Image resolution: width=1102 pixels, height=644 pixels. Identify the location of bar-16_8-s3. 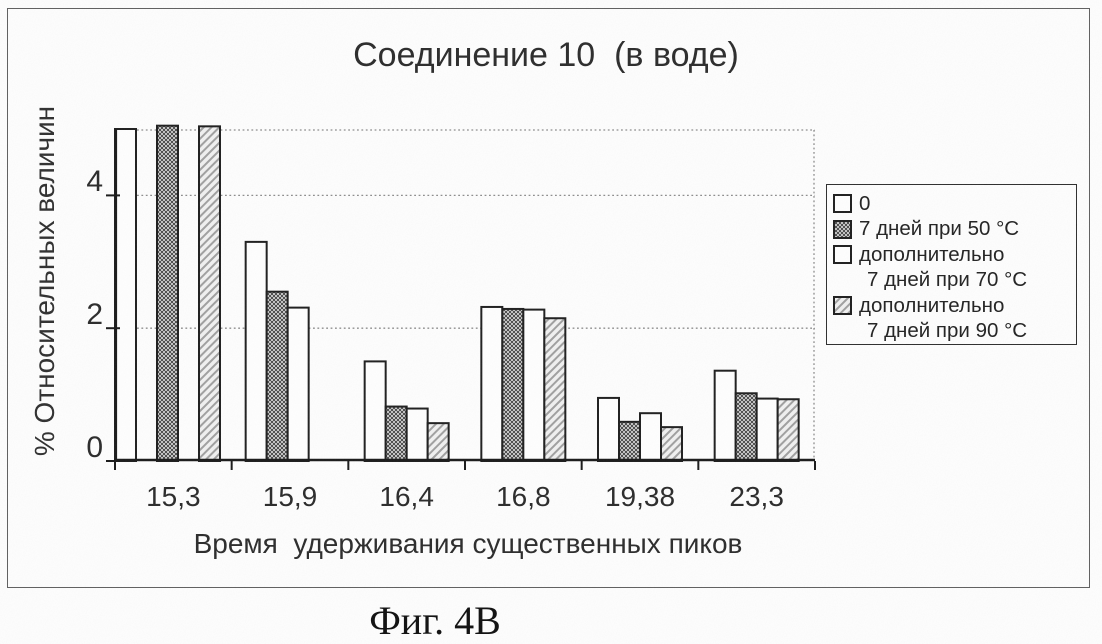
(555, 389).